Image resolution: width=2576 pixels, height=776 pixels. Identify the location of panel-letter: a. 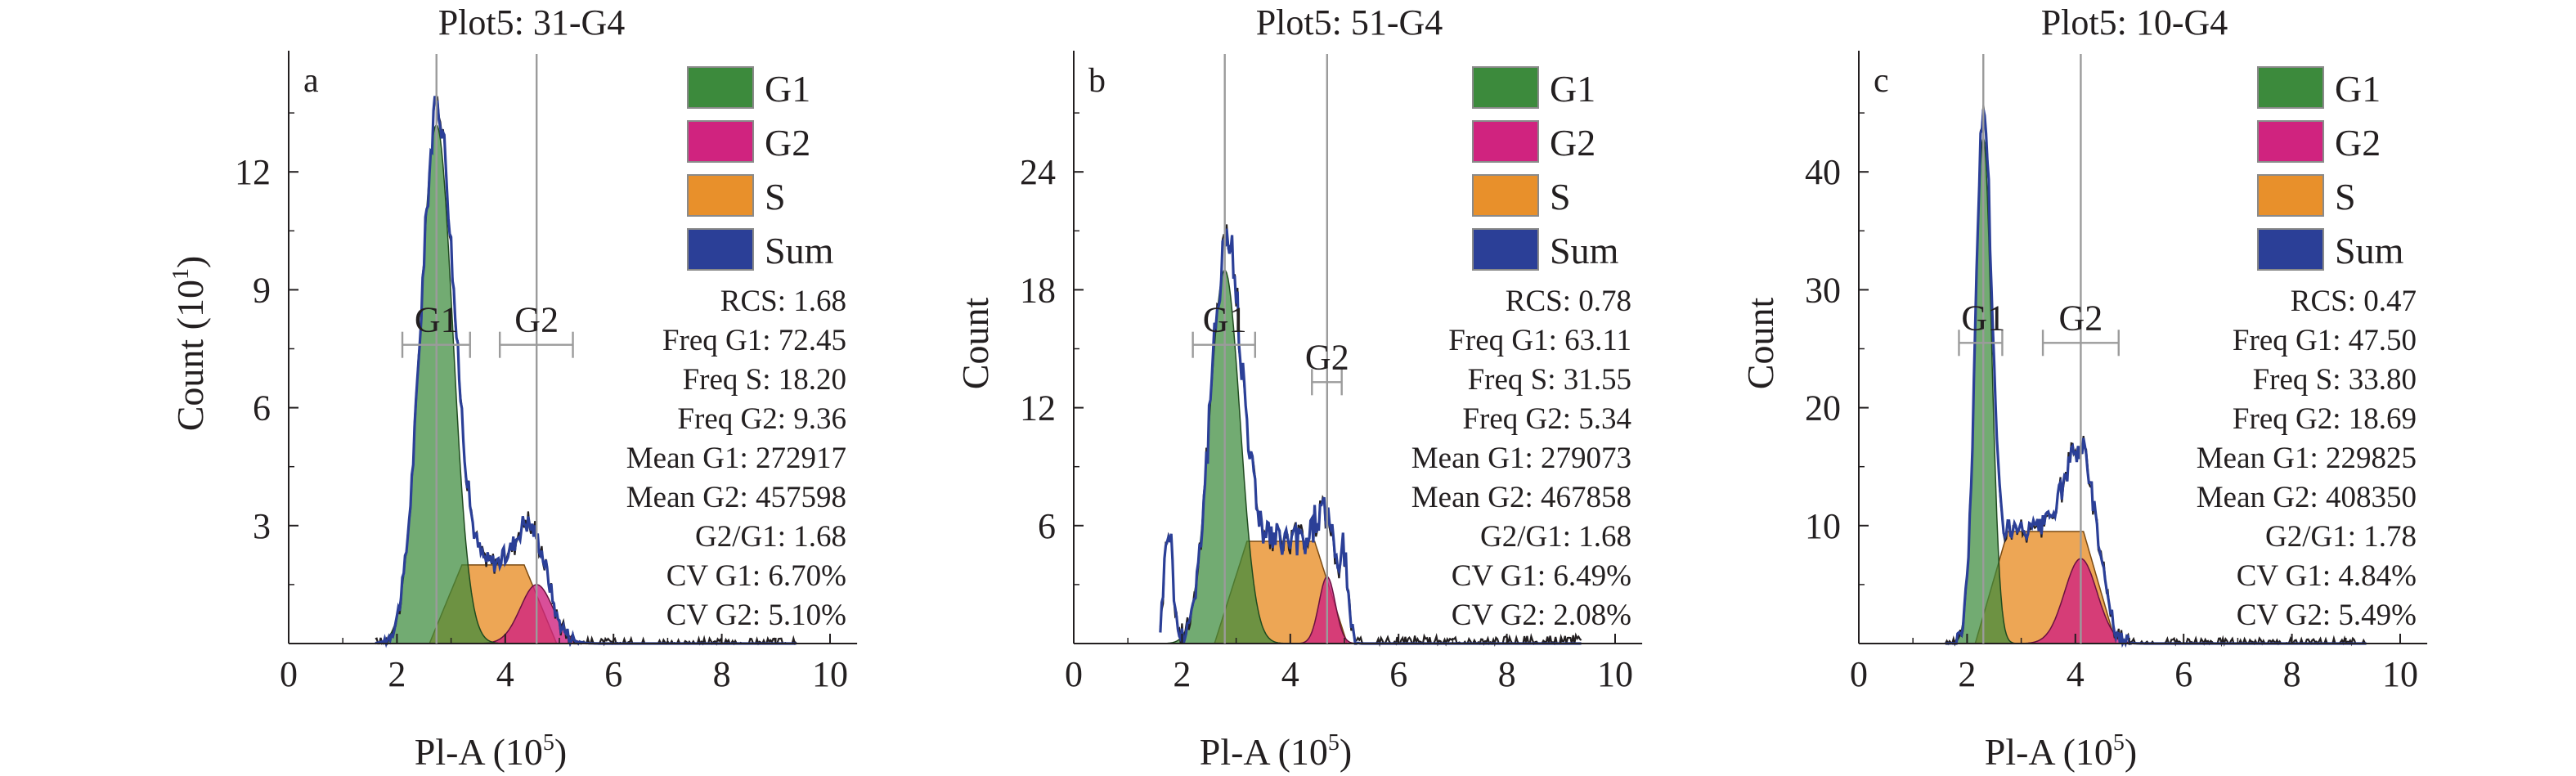
(311, 81).